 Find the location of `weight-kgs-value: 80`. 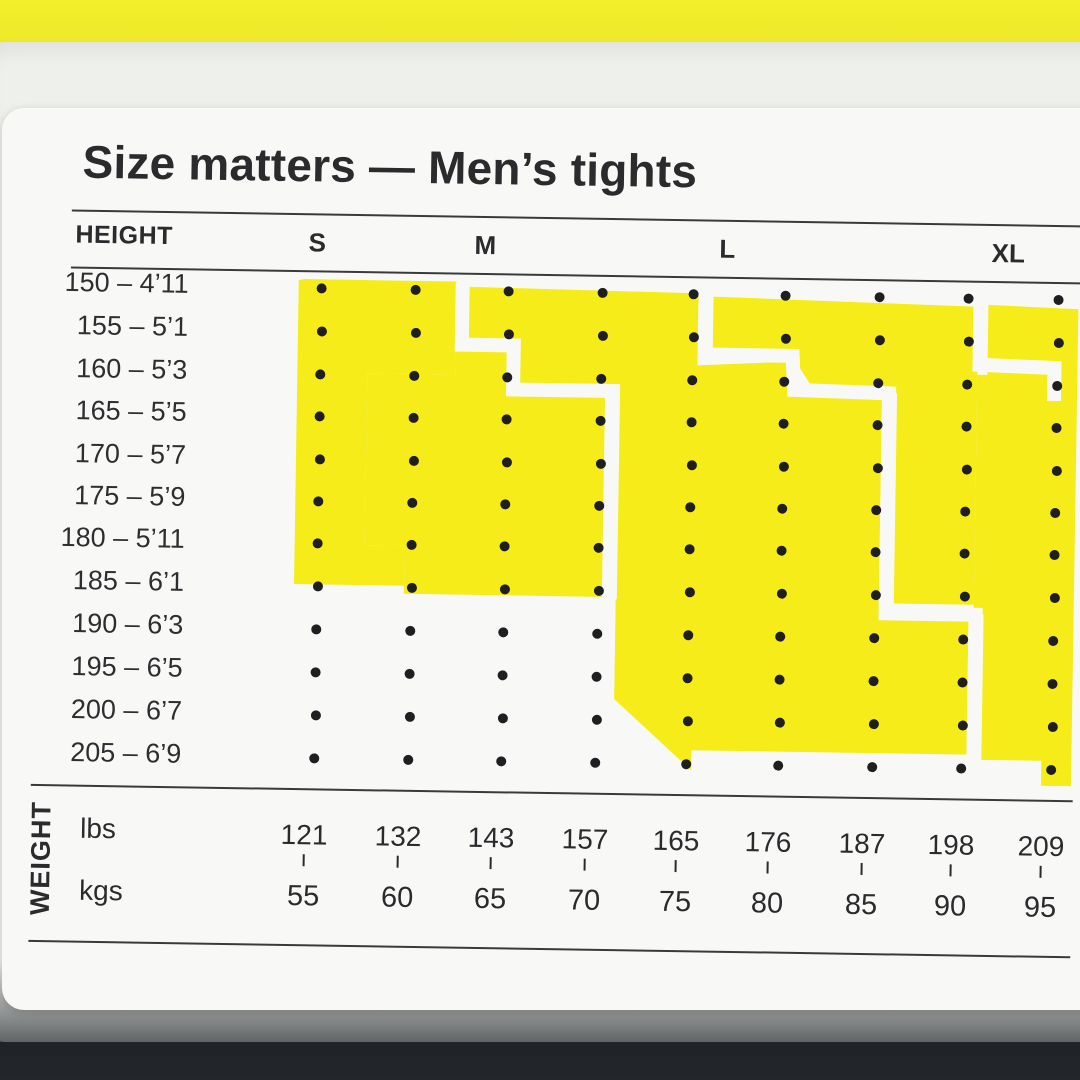

weight-kgs-value: 80 is located at coordinates (767, 903).